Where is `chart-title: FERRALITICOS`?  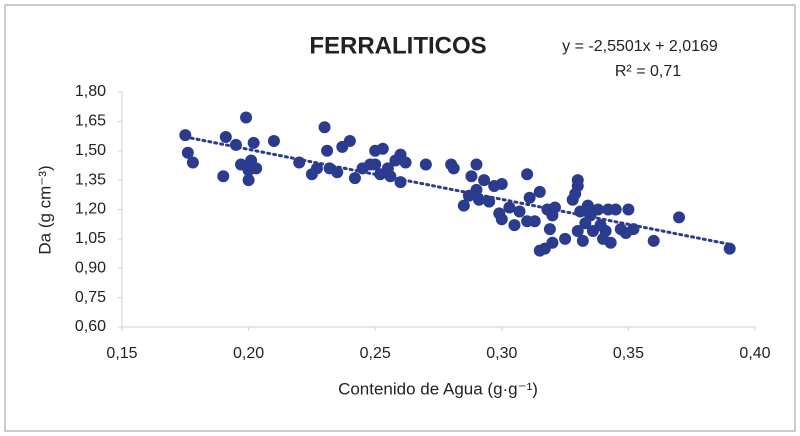
chart-title: FERRALITICOS is located at coordinates (397, 45).